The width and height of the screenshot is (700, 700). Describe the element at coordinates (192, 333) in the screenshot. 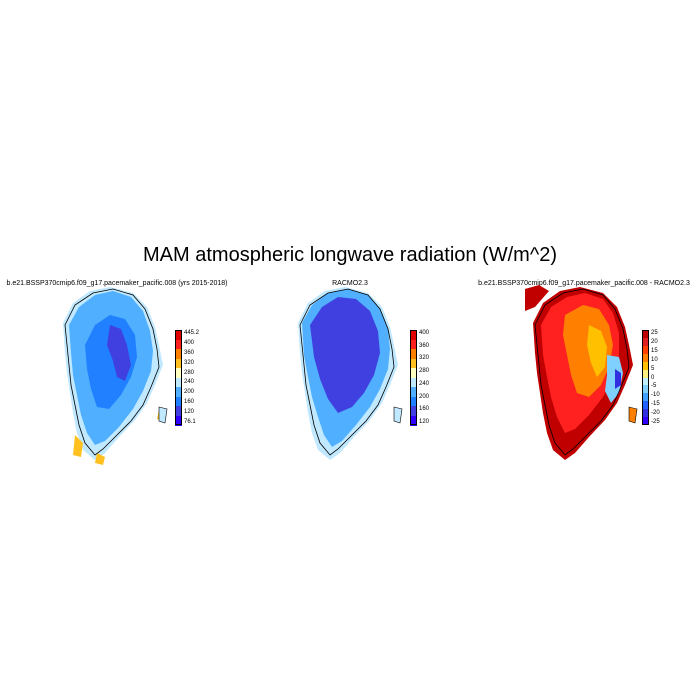

I see `colorbar-tick-label: 445.2` at that location.